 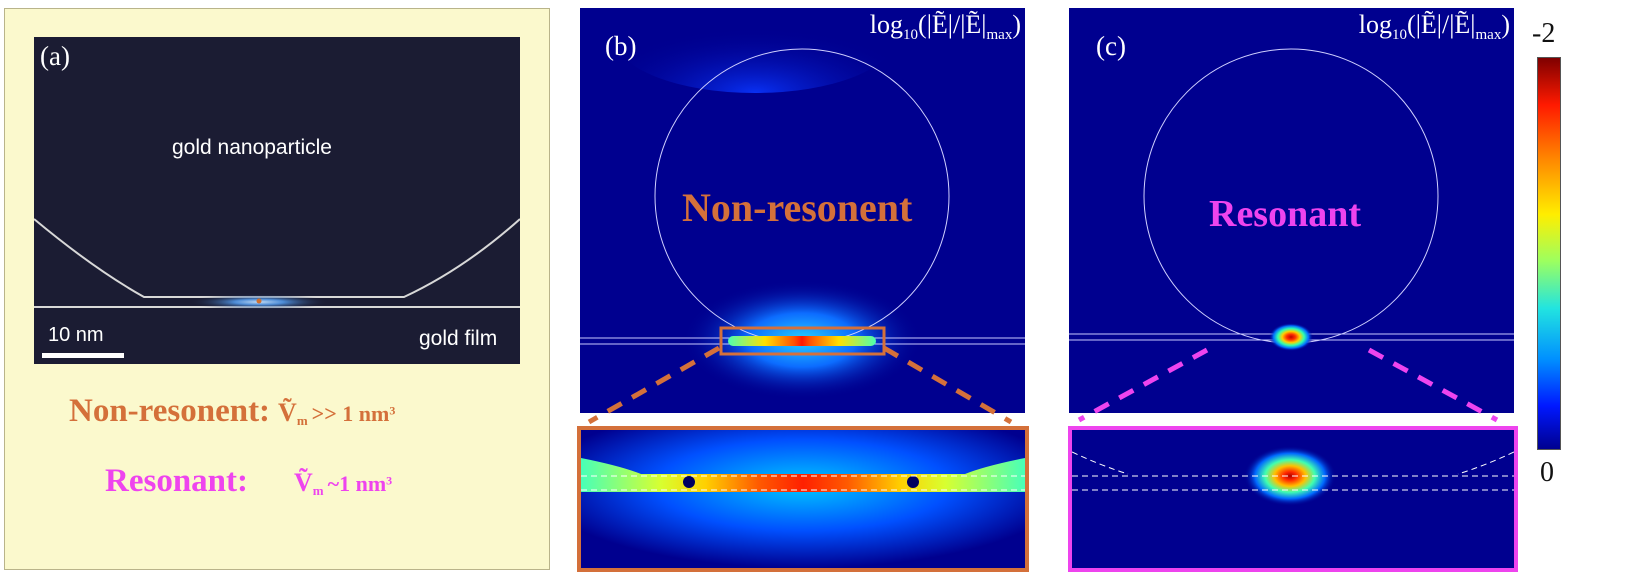 I want to click on zoom-region-box, so click(x=802, y=341).